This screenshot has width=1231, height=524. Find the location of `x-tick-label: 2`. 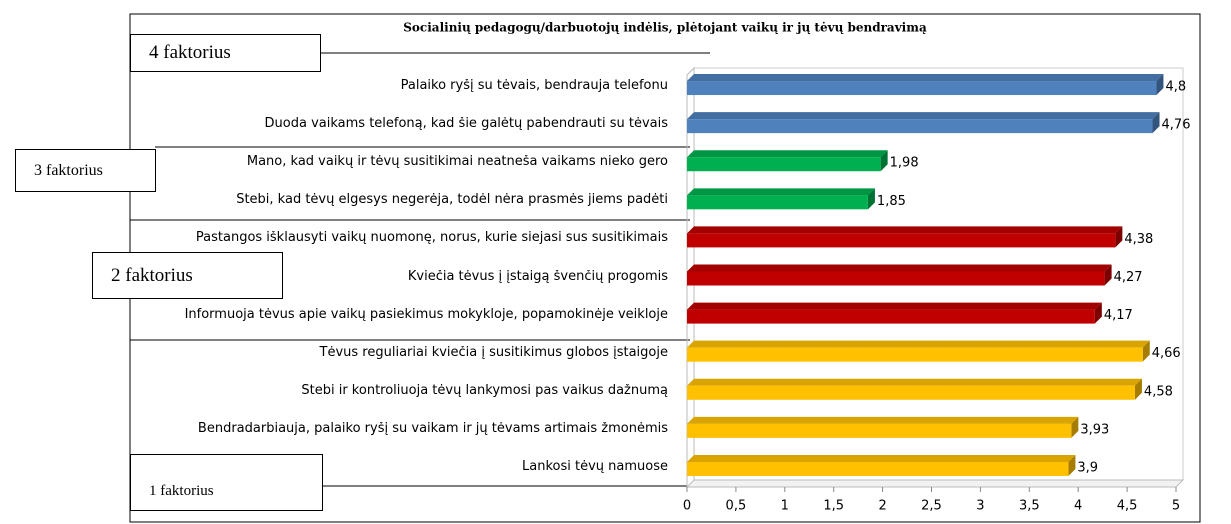

x-tick-label: 2 is located at coordinates (882, 506).